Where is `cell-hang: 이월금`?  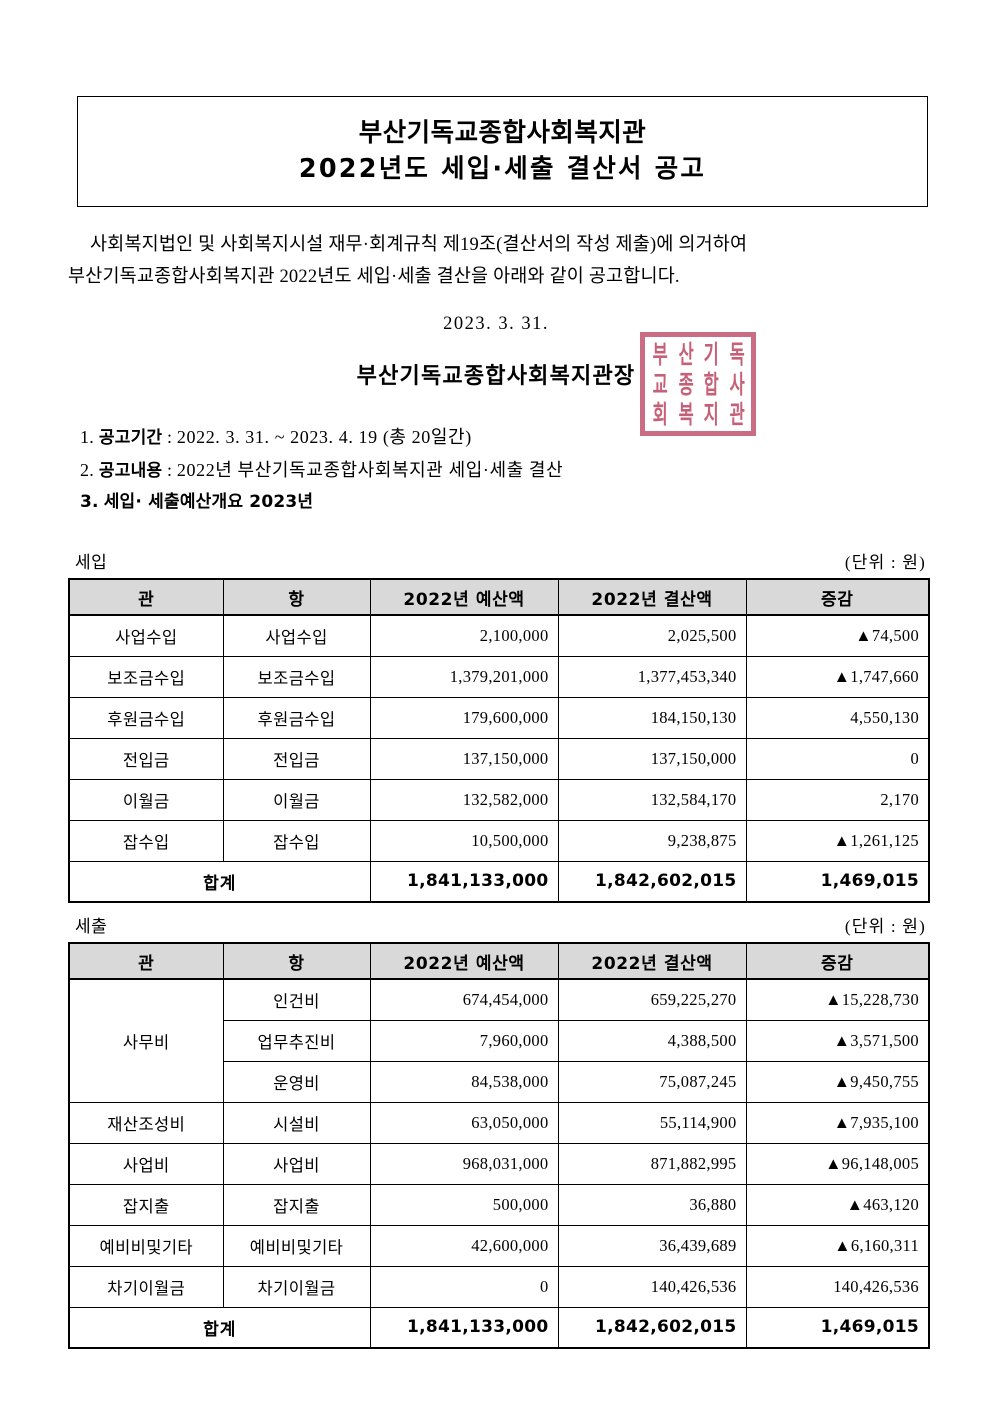
cell-hang: 이월금 is located at coordinates (296, 799).